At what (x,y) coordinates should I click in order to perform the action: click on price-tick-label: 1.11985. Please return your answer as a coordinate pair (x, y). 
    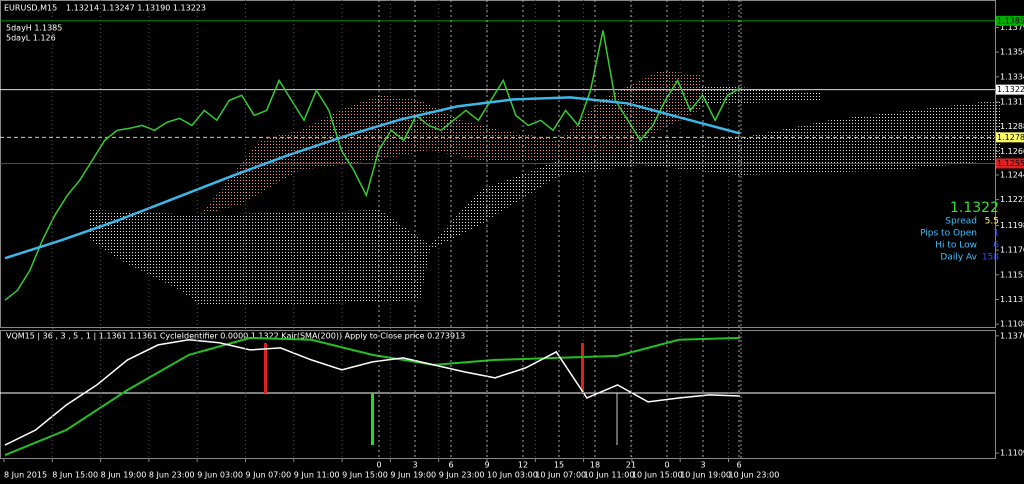
    Looking at the image, I should click on (1012, 225).